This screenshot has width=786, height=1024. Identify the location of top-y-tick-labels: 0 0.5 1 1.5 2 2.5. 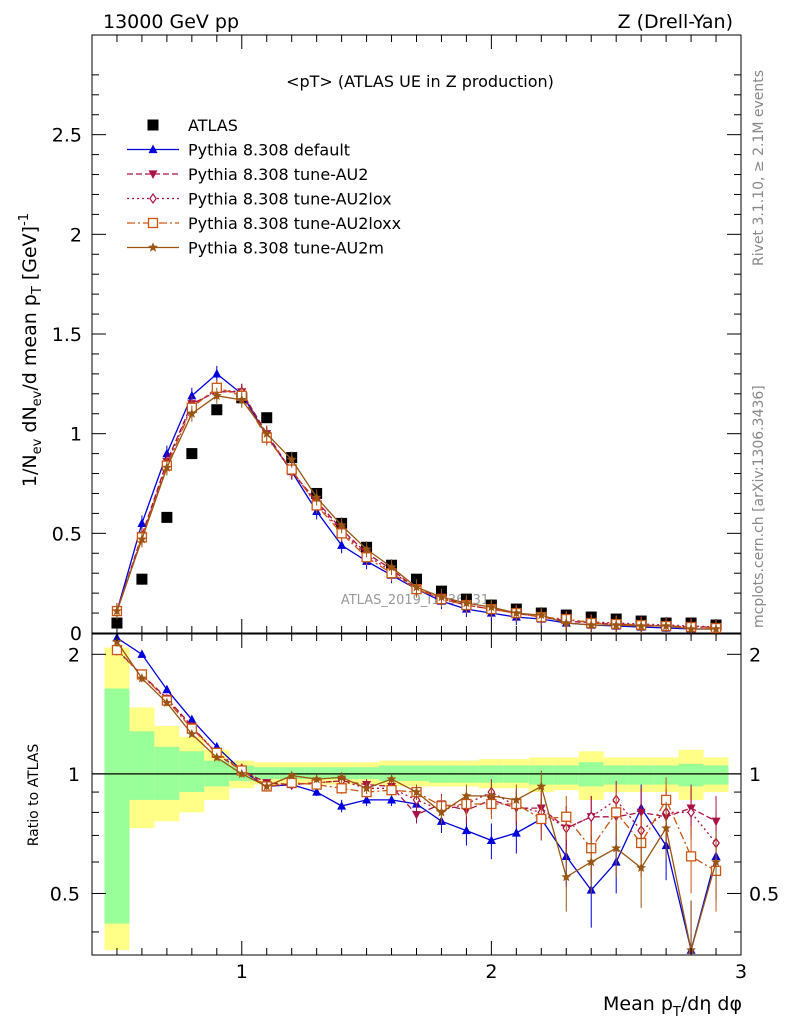
(67, 385).